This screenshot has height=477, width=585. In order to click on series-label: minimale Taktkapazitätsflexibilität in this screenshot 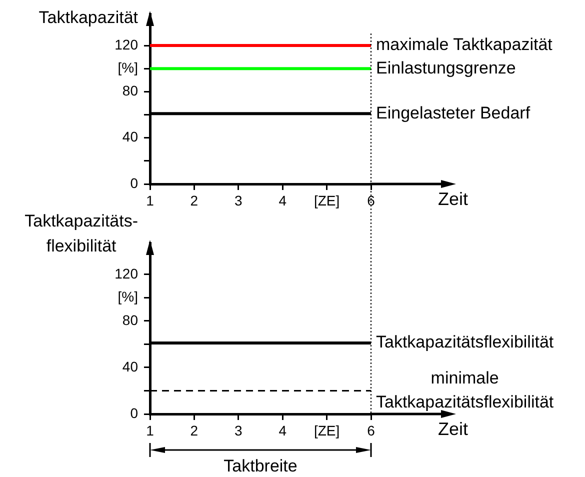, I will do `click(465, 390)`.